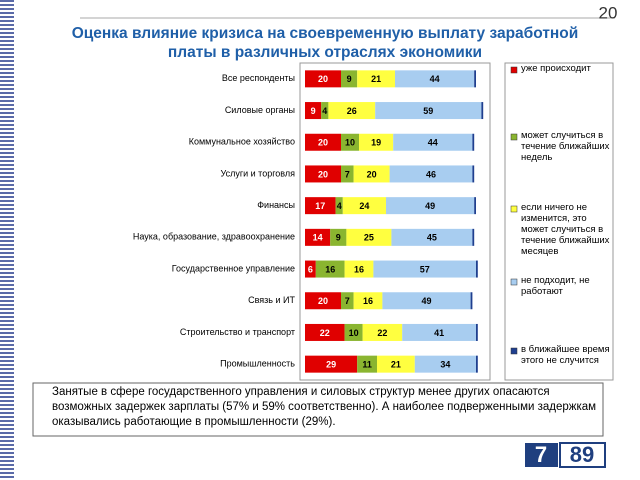 The height and width of the screenshot is (480, 640). What do you see at coordinates (258, 78) in the screenshot?
I see `y-tick-label: Все респонденты` at bounding box center [258, 78].